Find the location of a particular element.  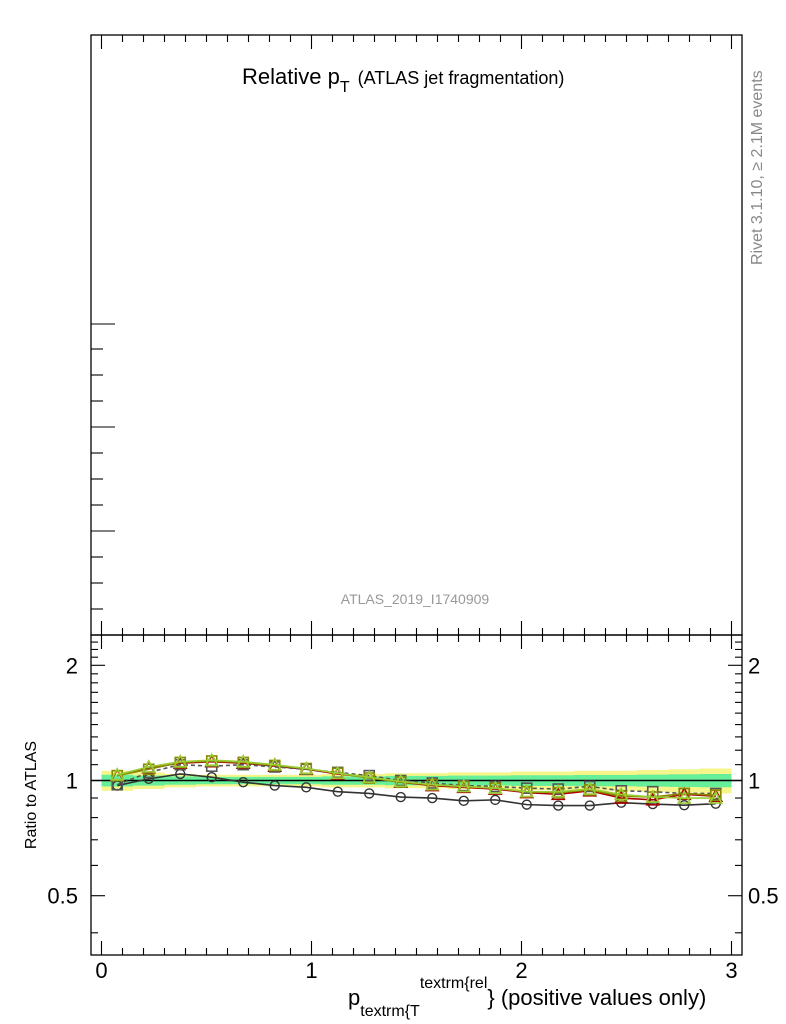

ratio-ytick-label-right: 0.5 is located at coordinates (763, 896).